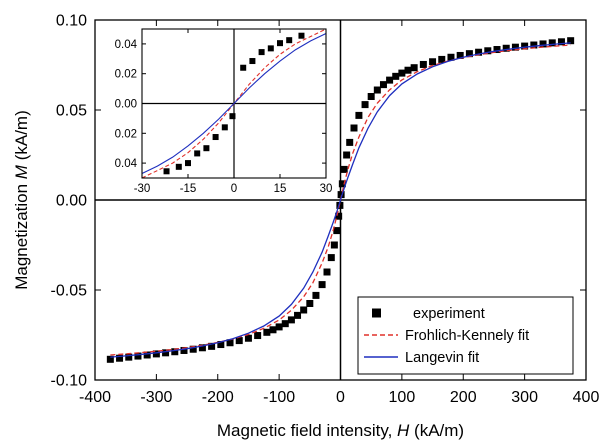  Describe the element at coordinates (234, 189) in the screenshot. I see `inset-x-tick-label-2: 0` at that location.